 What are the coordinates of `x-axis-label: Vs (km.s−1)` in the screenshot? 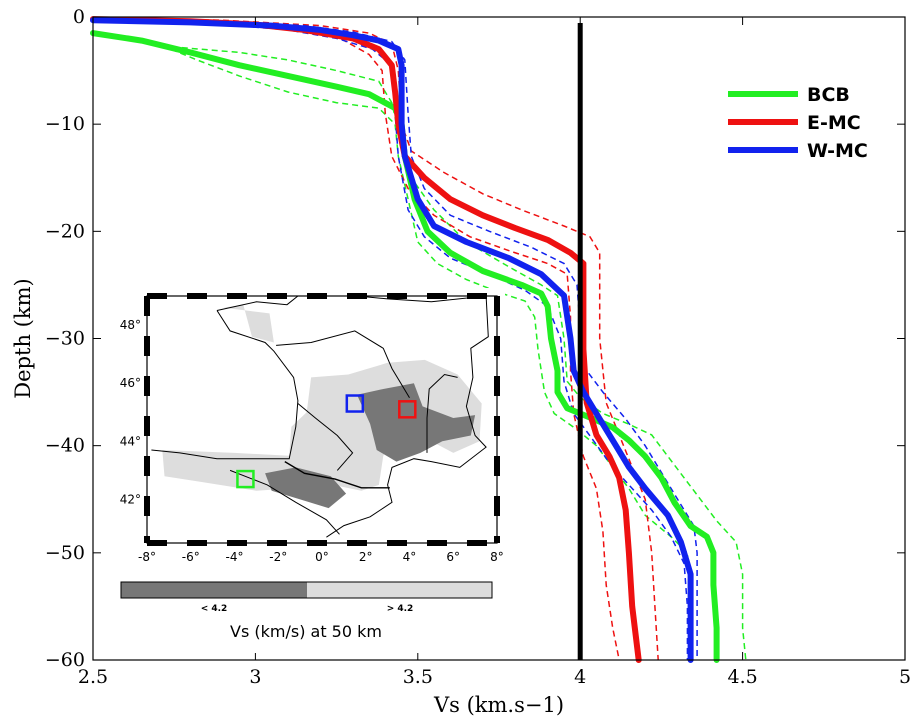 It's located at (498, 705).